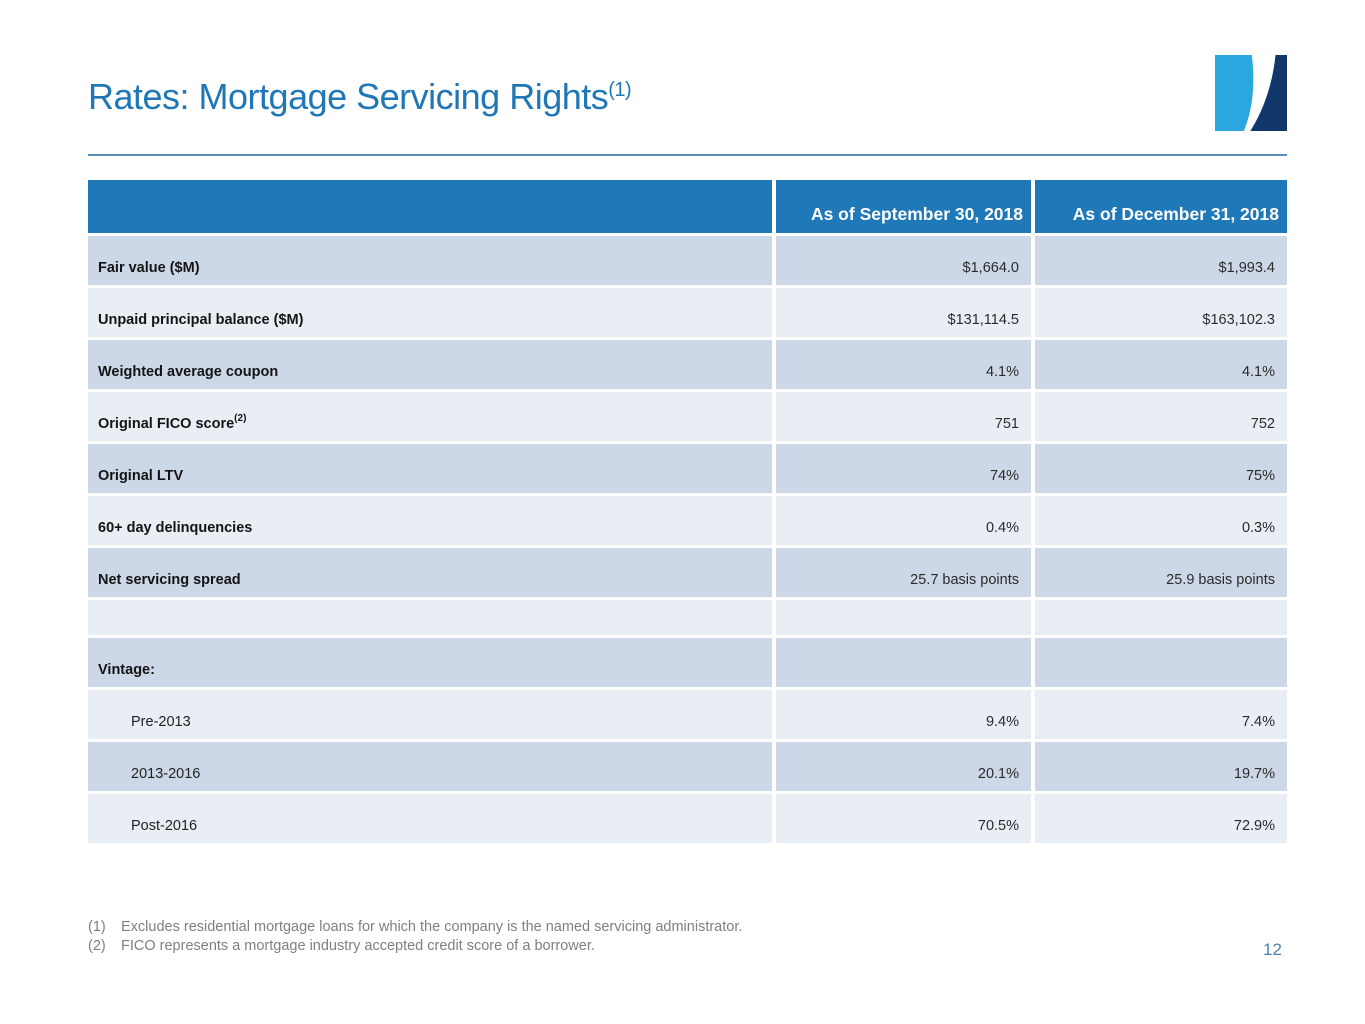  What do you see at coordinates (903, 206) in the screenshot?
I see `header-september-2018: As of September 30, 2018` at bounding box center [903, 206].